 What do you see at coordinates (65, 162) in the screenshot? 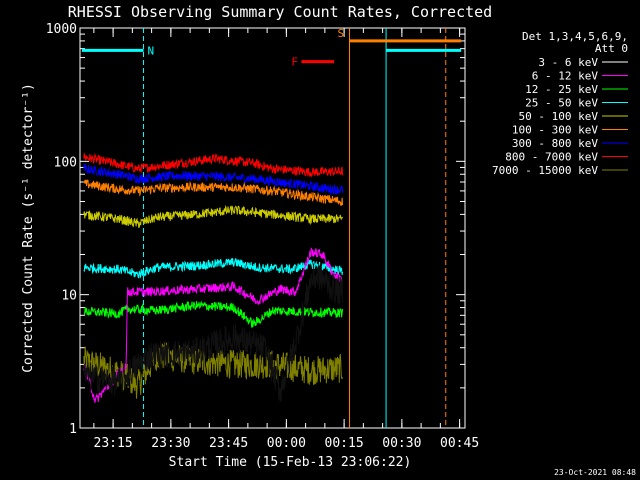
I see `y-tick-label: 100` at bounding box center [65, 162].